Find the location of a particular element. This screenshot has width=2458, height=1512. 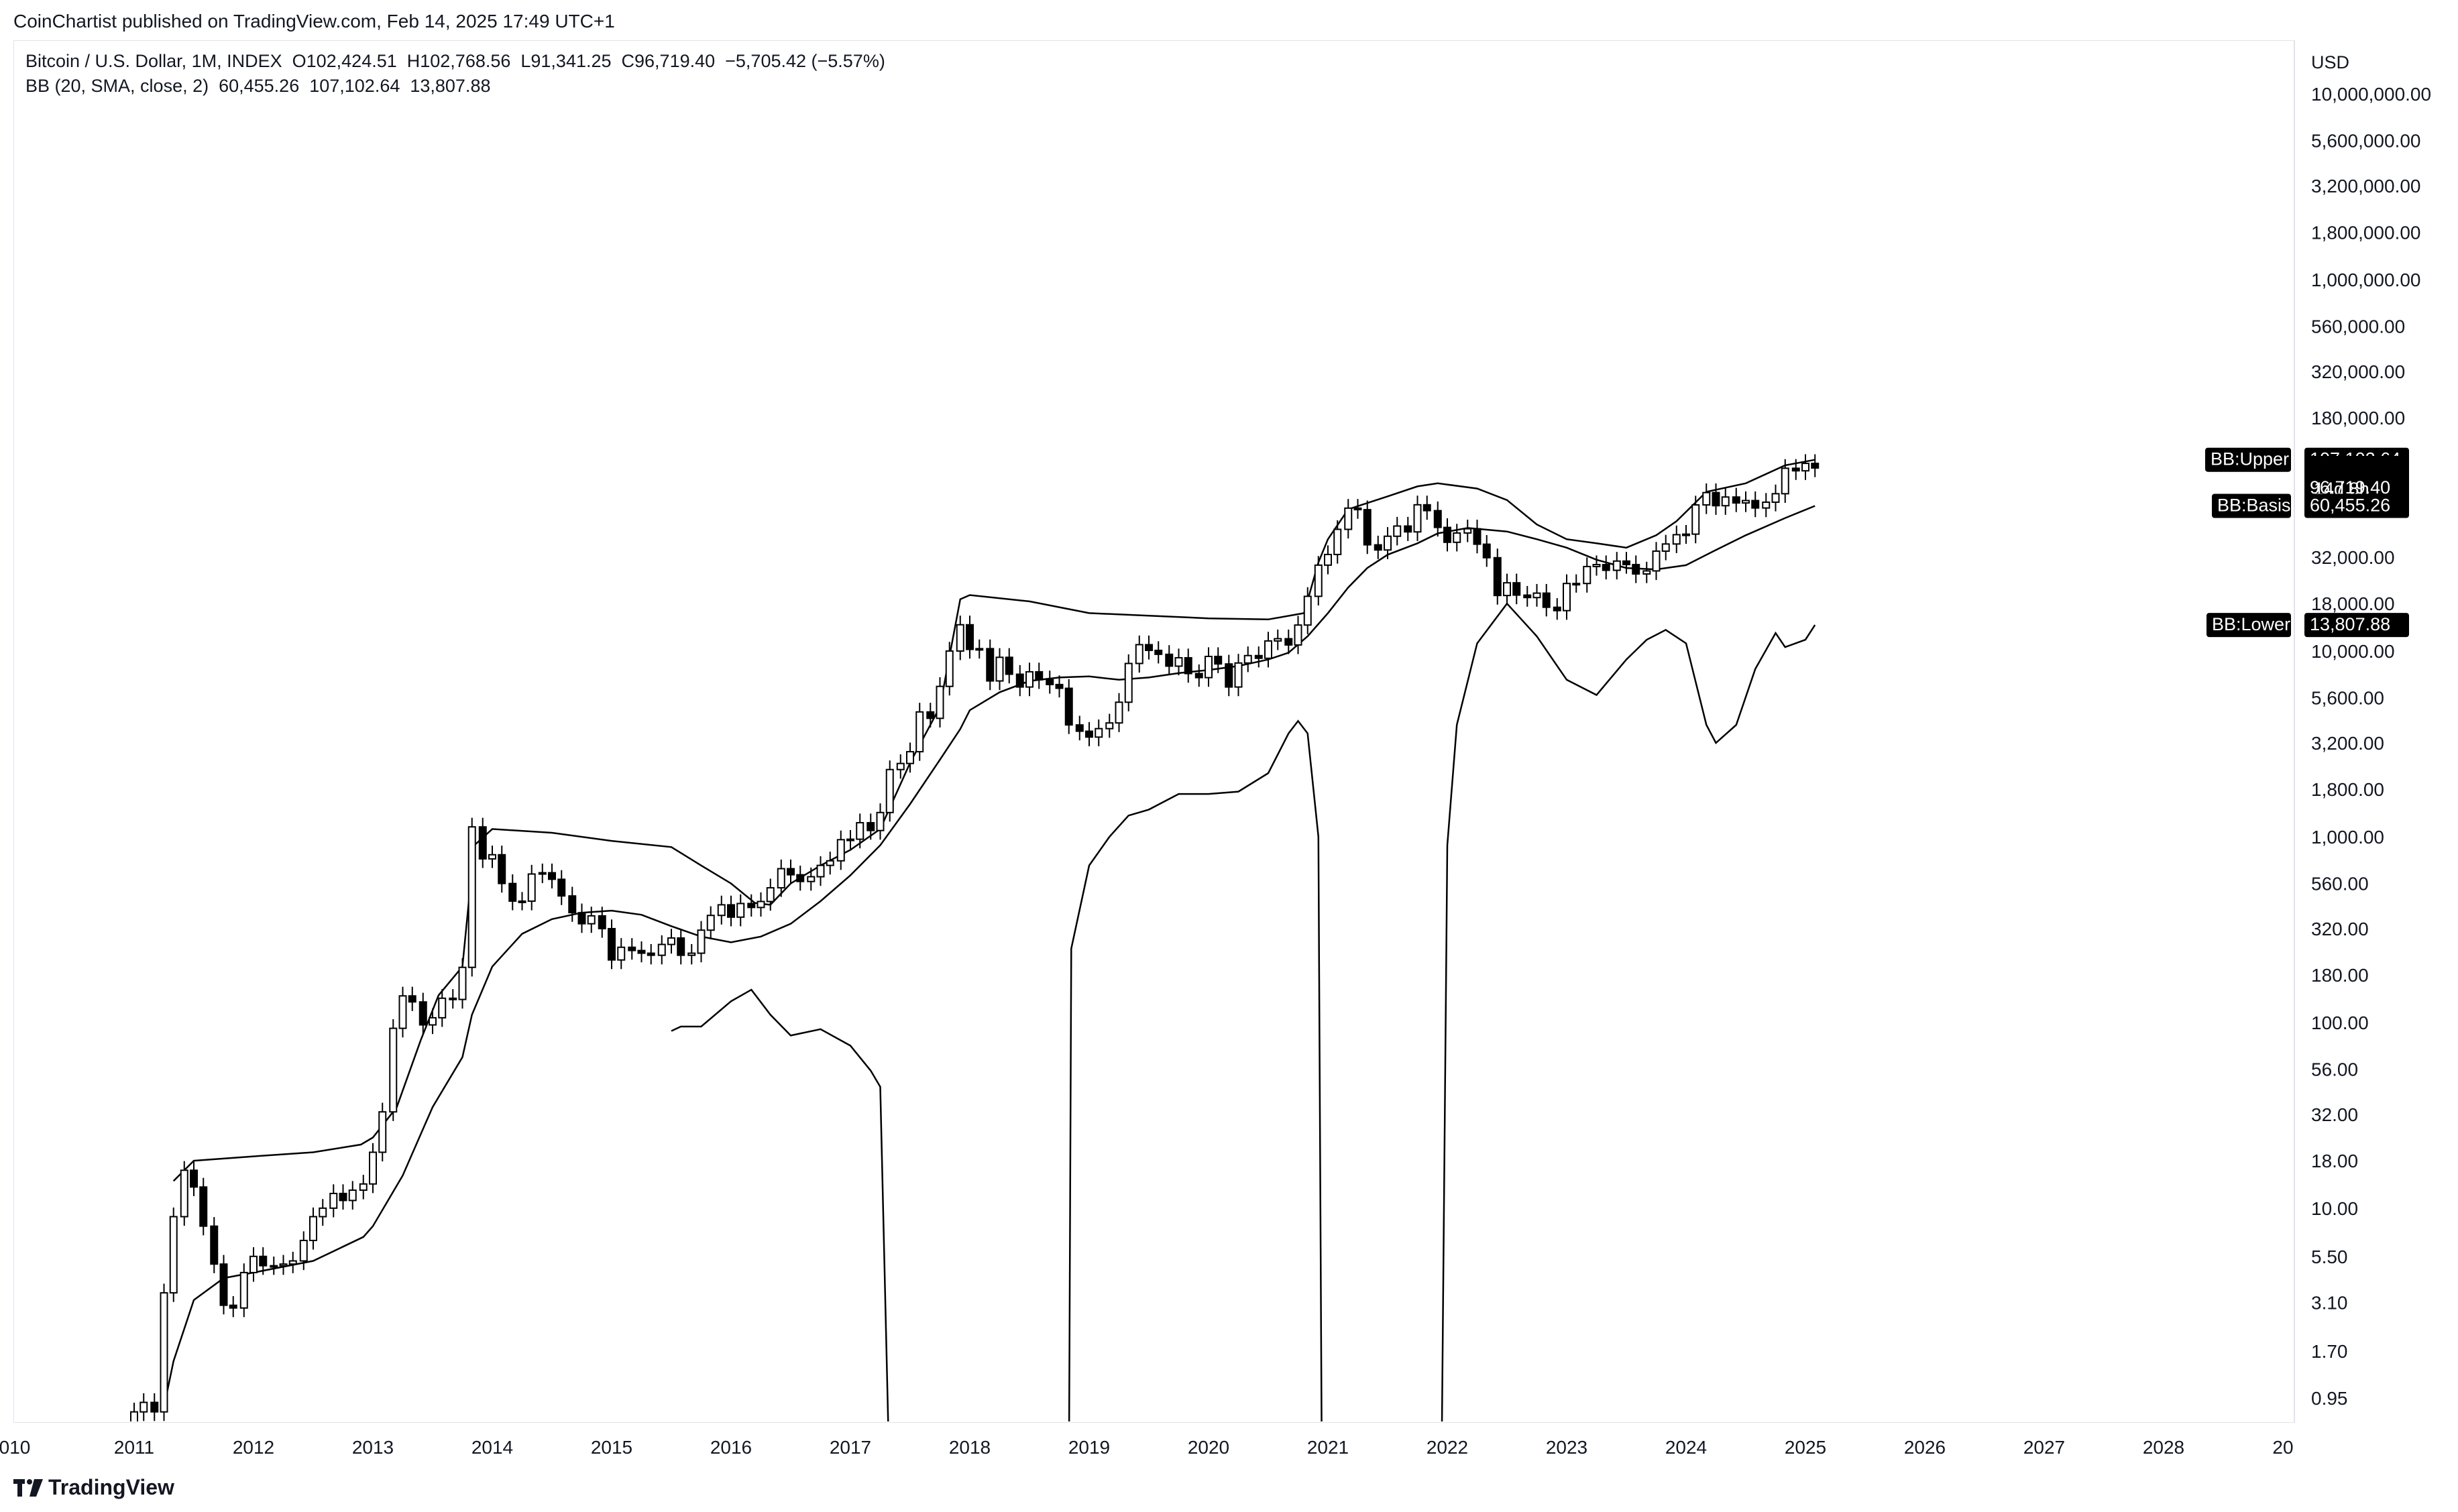

currency-label: USD is located at coordinates (2330, 62).